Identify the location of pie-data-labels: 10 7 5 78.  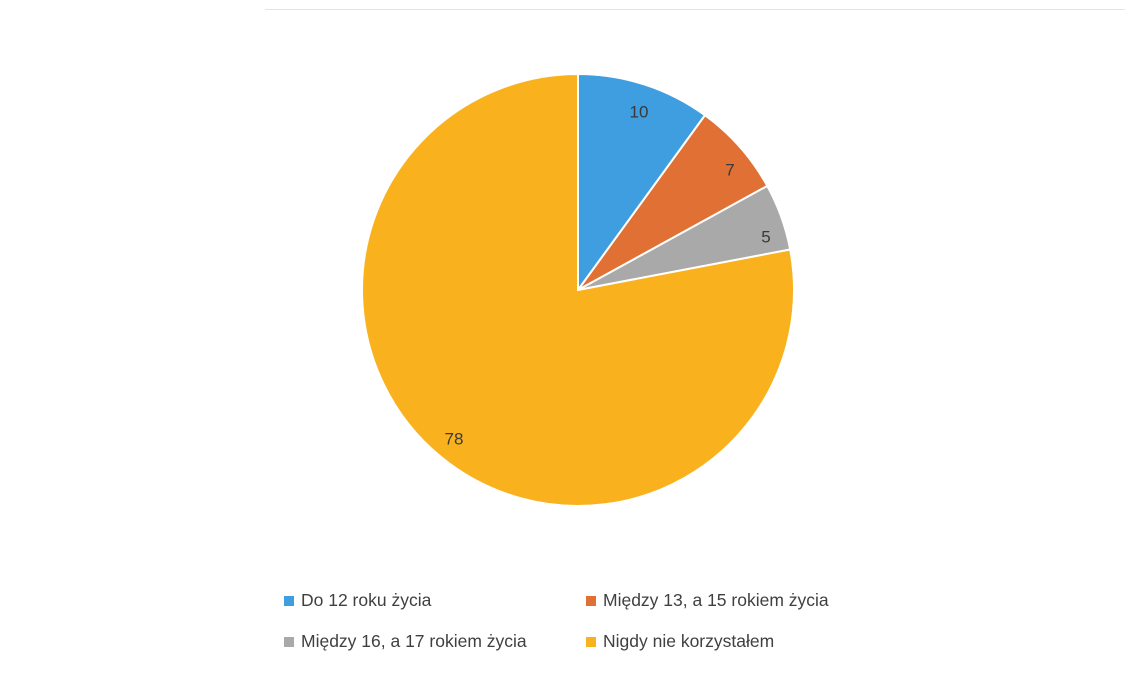
(608, 275).